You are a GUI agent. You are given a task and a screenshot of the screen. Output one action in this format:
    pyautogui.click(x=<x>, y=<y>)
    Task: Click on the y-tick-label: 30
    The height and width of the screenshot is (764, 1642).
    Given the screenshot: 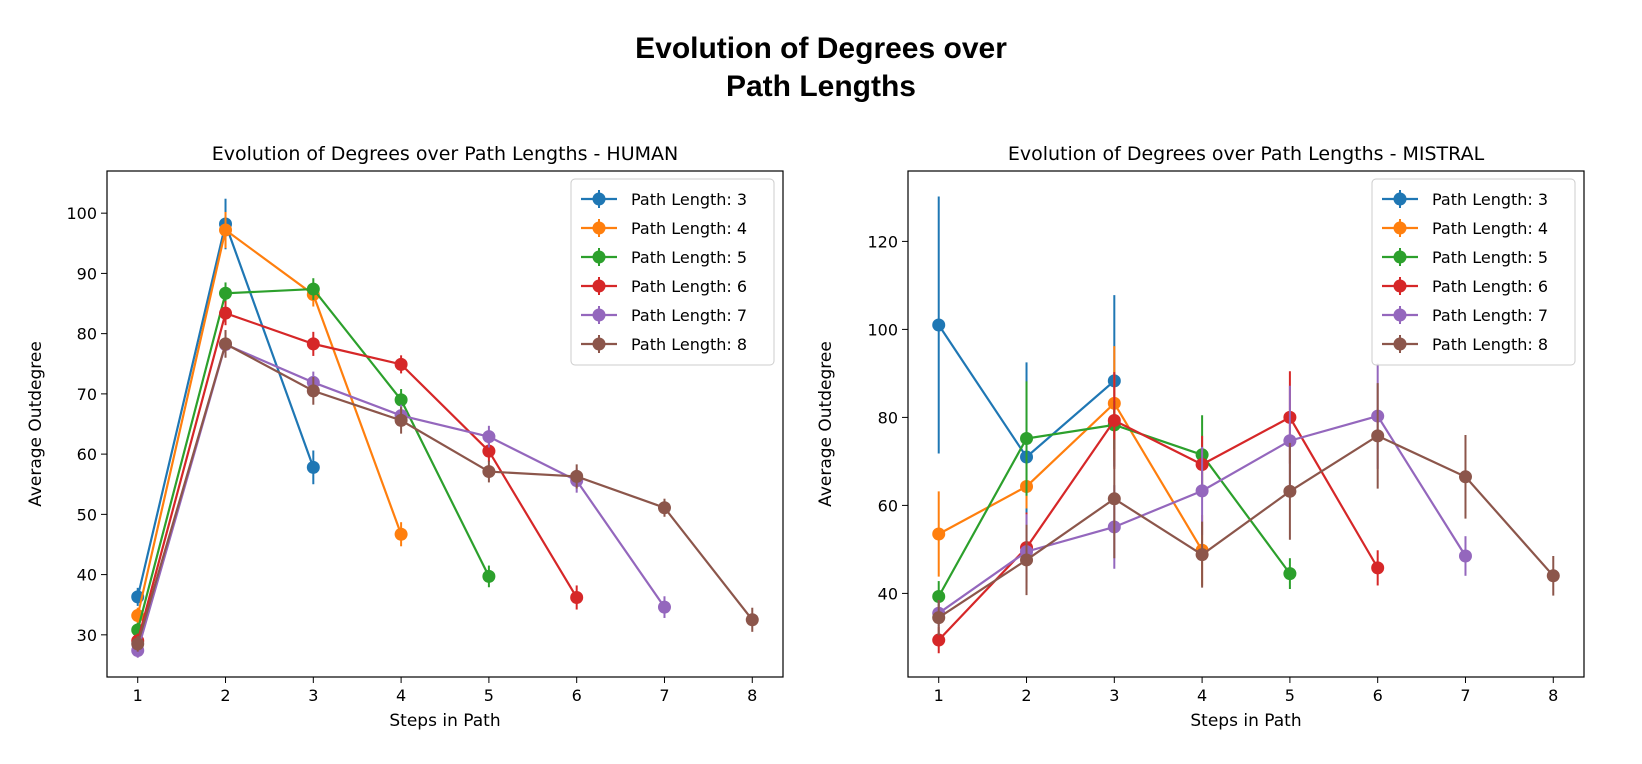 What is the action you would take?
    pyautogui.click(x=87, y=635)
    